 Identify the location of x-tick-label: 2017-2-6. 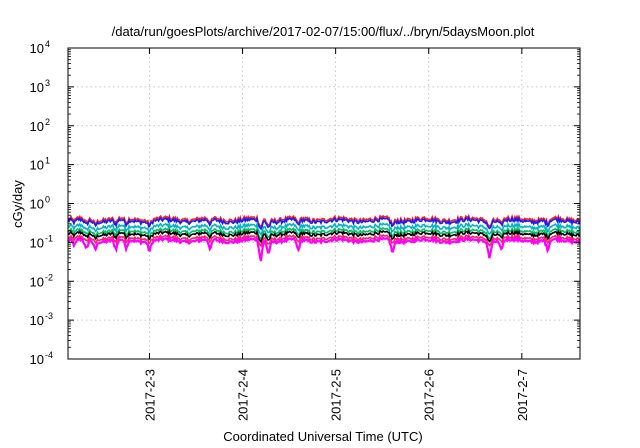
(429, 395).